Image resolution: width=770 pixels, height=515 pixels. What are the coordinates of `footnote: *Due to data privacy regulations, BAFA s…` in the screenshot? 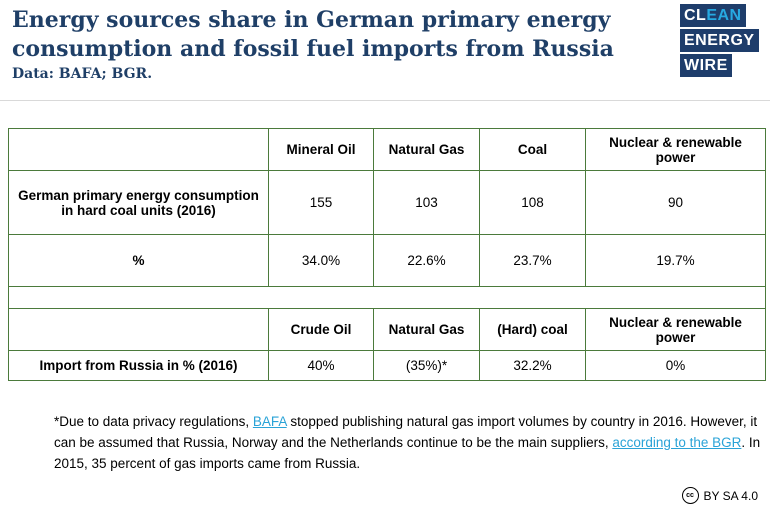 It's located at (407, 442).